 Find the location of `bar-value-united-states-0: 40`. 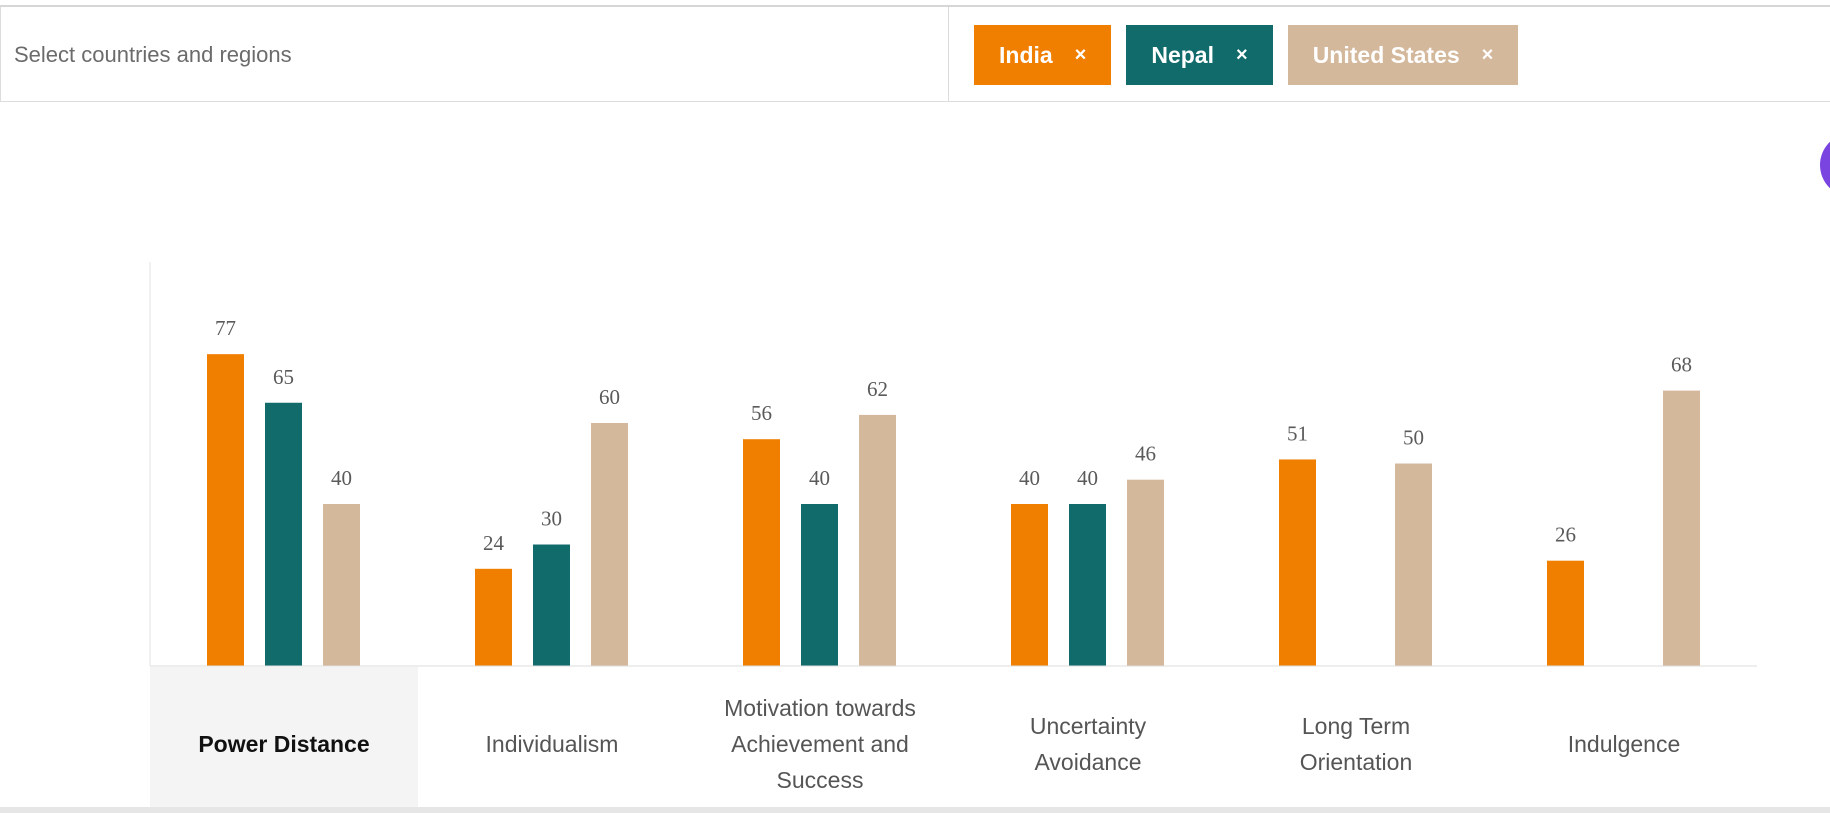

bar-value-united-states-0: 40 is located at coordinates (341, 478).